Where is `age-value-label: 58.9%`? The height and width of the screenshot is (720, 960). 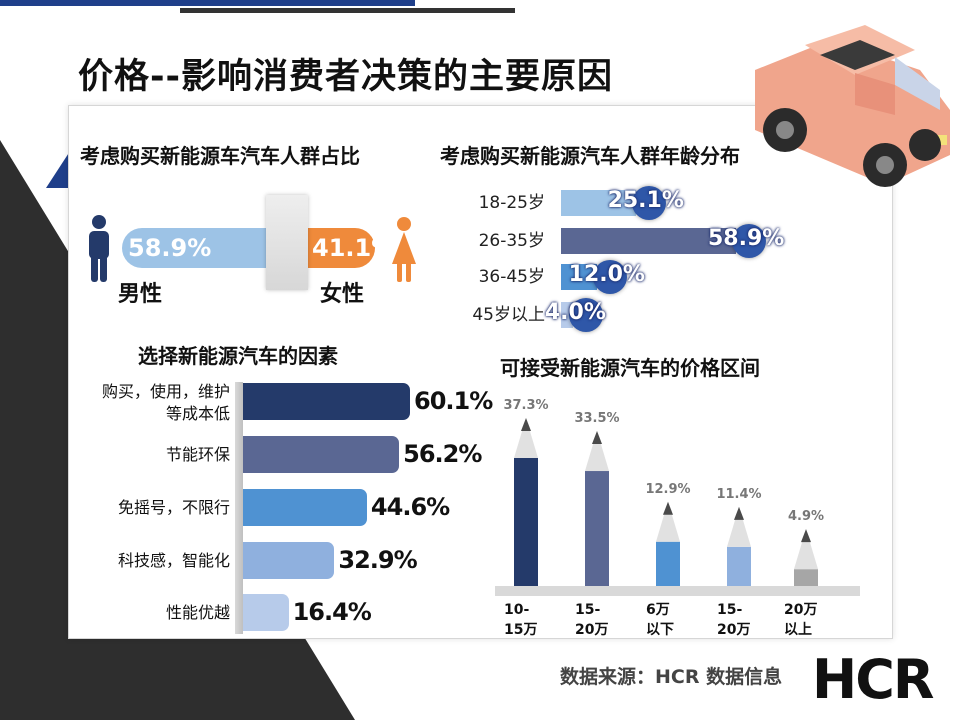
age-value-label: 58.9% is located at coordinates (746, 238).